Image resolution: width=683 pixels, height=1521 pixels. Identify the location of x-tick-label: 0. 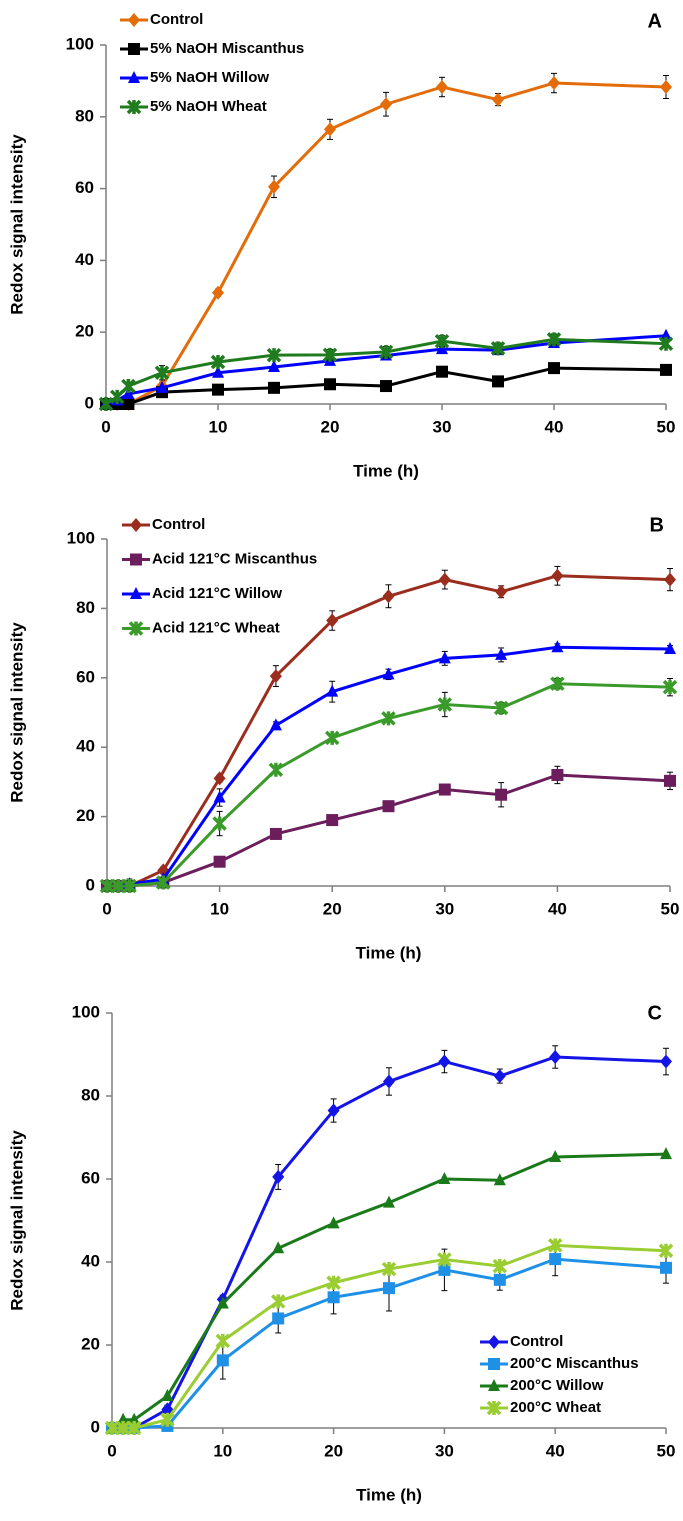
(106, 908).